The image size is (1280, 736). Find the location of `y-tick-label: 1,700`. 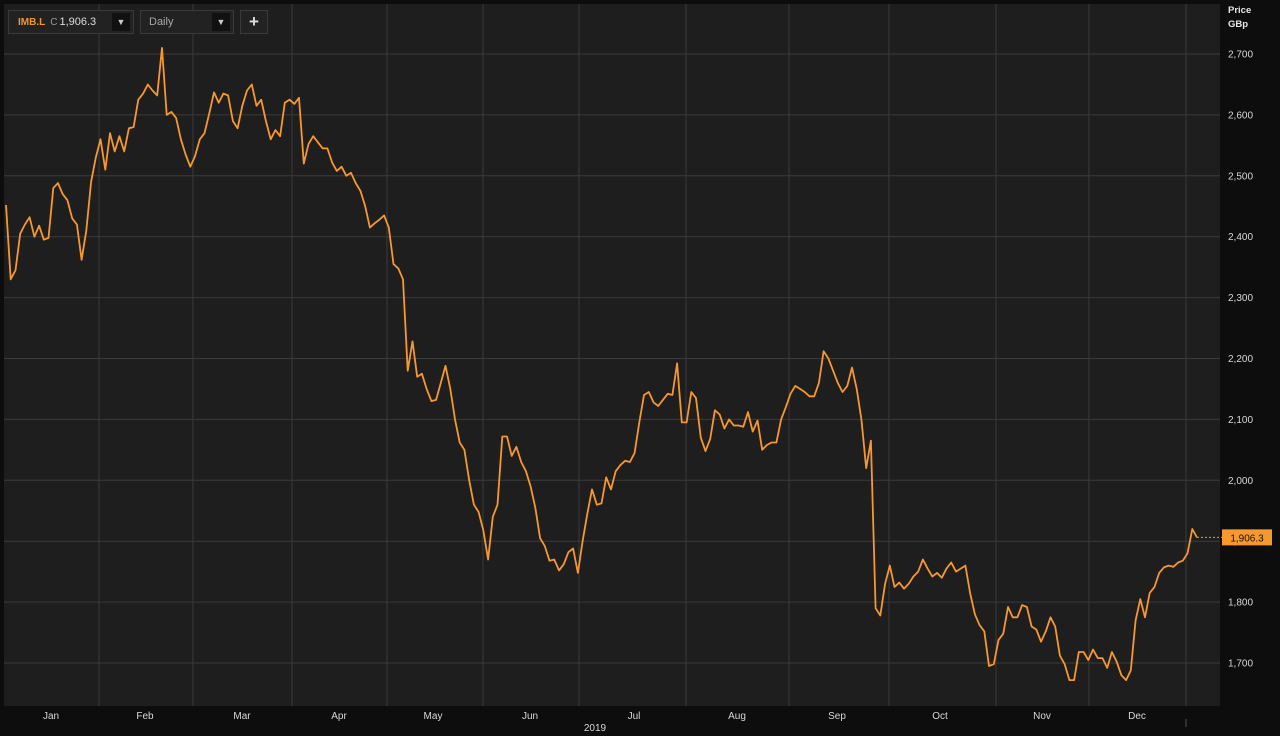

y-tick-label: 1,700 is located at coordinates (1240, 664).